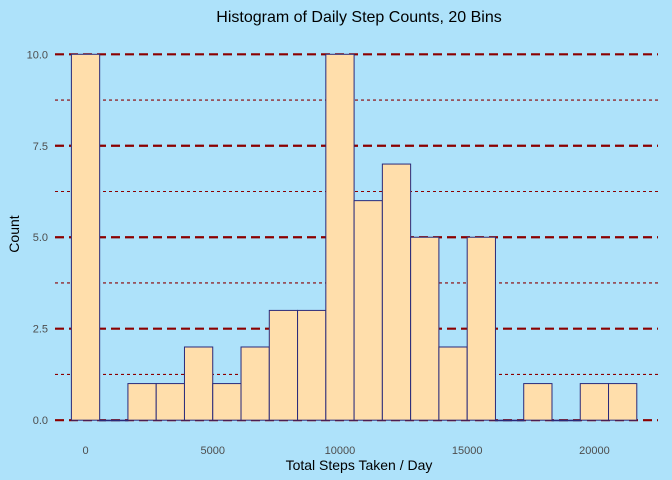 This screenshot has width=672, height=480. Describe the element at coordinates (37, 55) in the screenshot. I see `y-tick-label: 10.0` at that location.